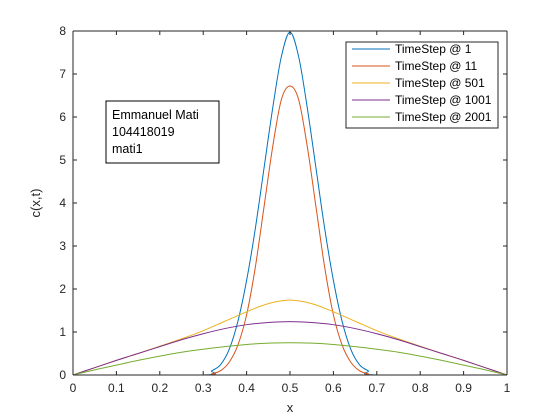 This screenshot has width=560, height=420. I want to click on legend-label-3: TimeStep @ 501, so click(440, 83).